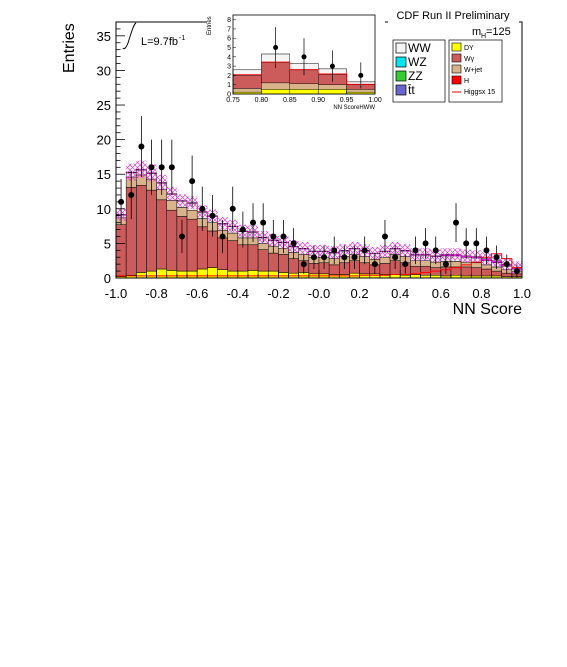 This screenshot has height=667, width=567. Describe the element at coordinates (104, 140) in the screenshot. I see `y-tick-label: 20` at that location.